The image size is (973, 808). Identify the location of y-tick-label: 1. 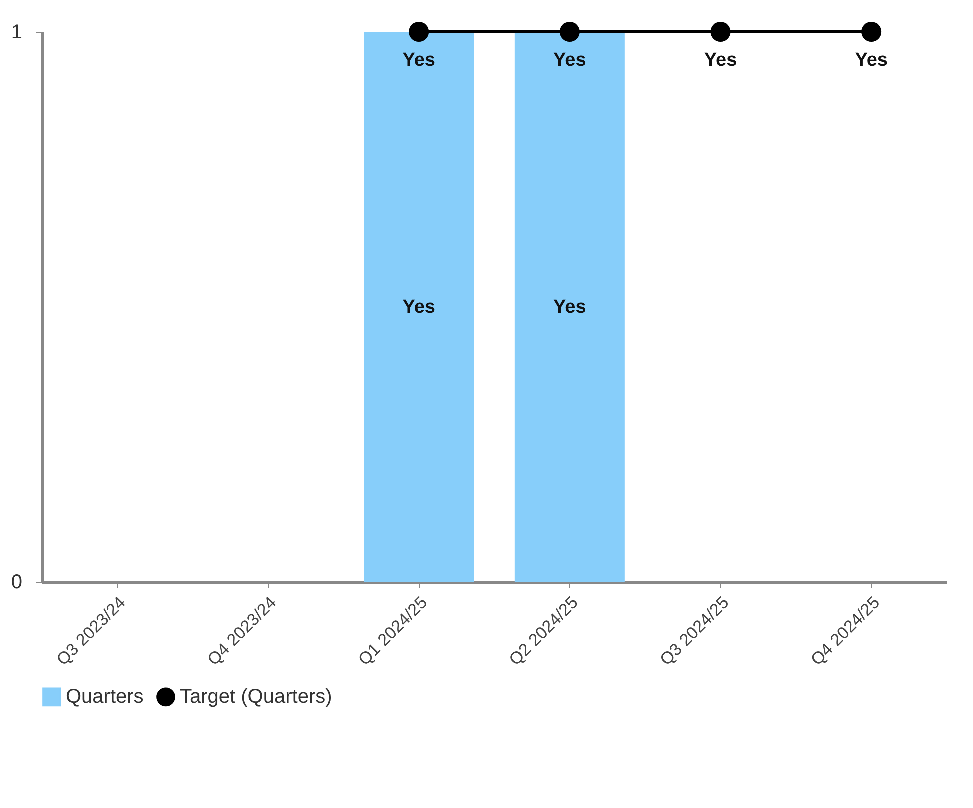
(16, 33).